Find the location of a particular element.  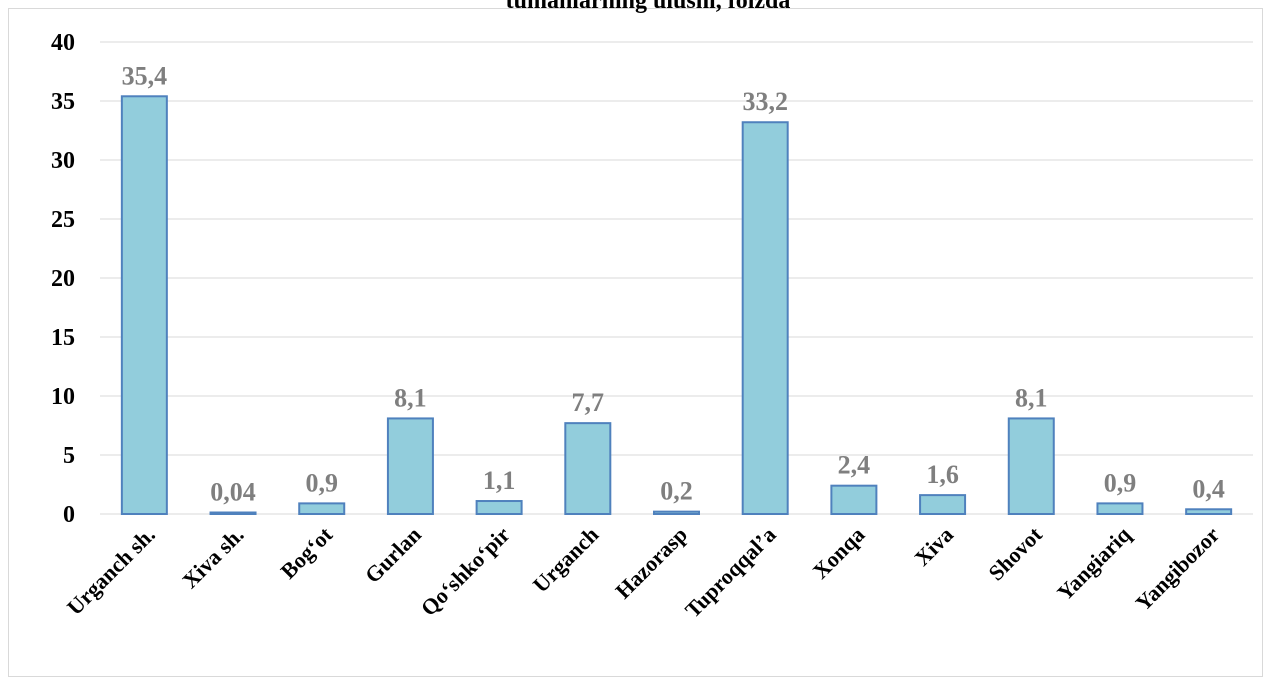

y-tick-label: 25 is located at coordinates (63, 220).